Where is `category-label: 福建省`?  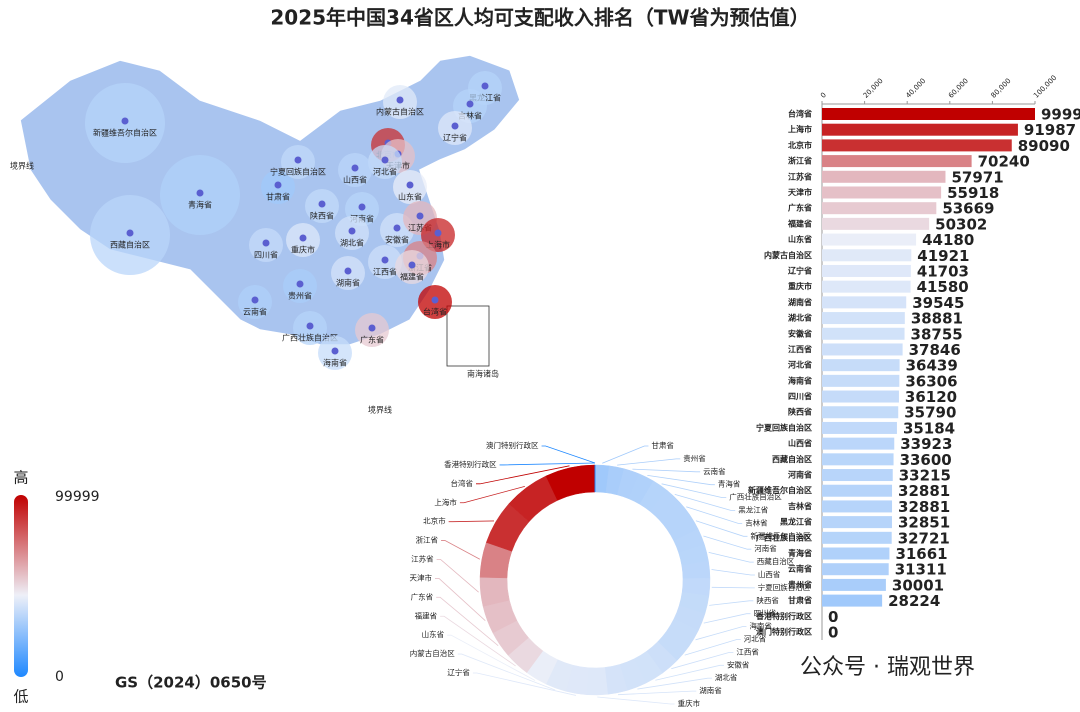 category-label: 福建省 is located at coordinates (799, 223).